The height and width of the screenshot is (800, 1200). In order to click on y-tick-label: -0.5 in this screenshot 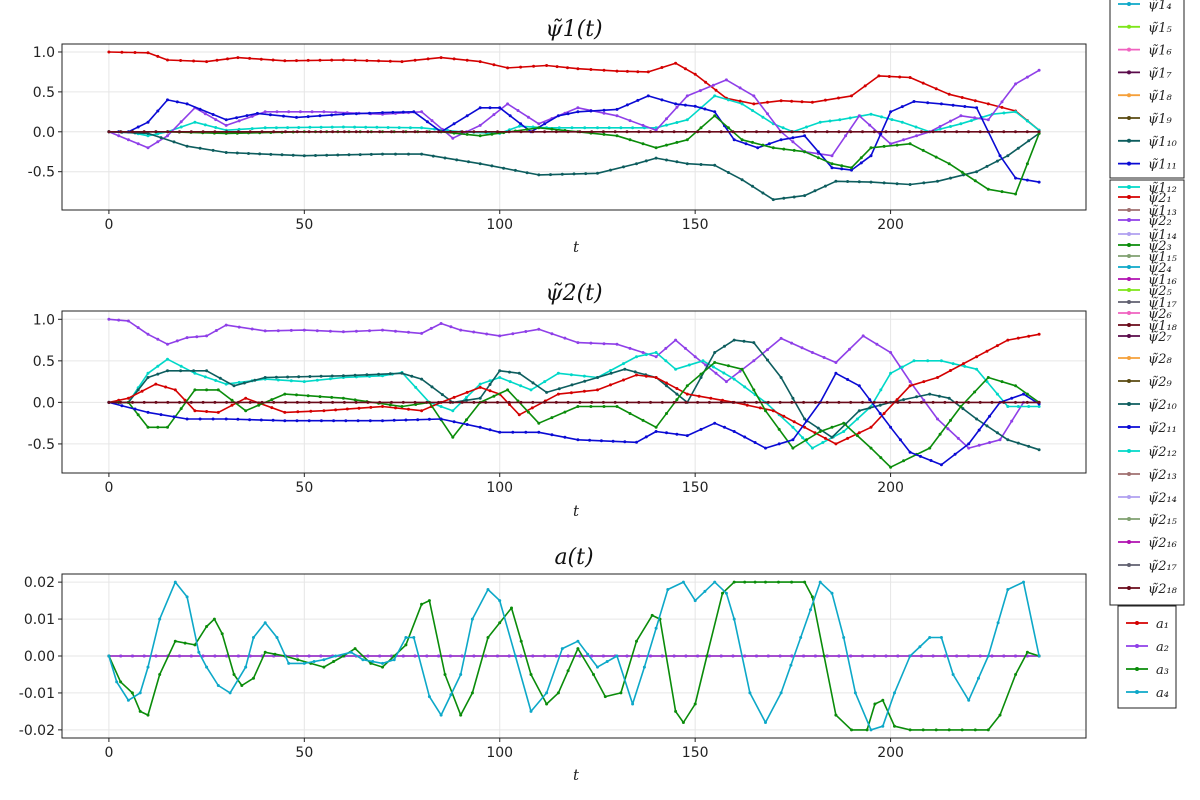, I will do `click(41, 445)`.